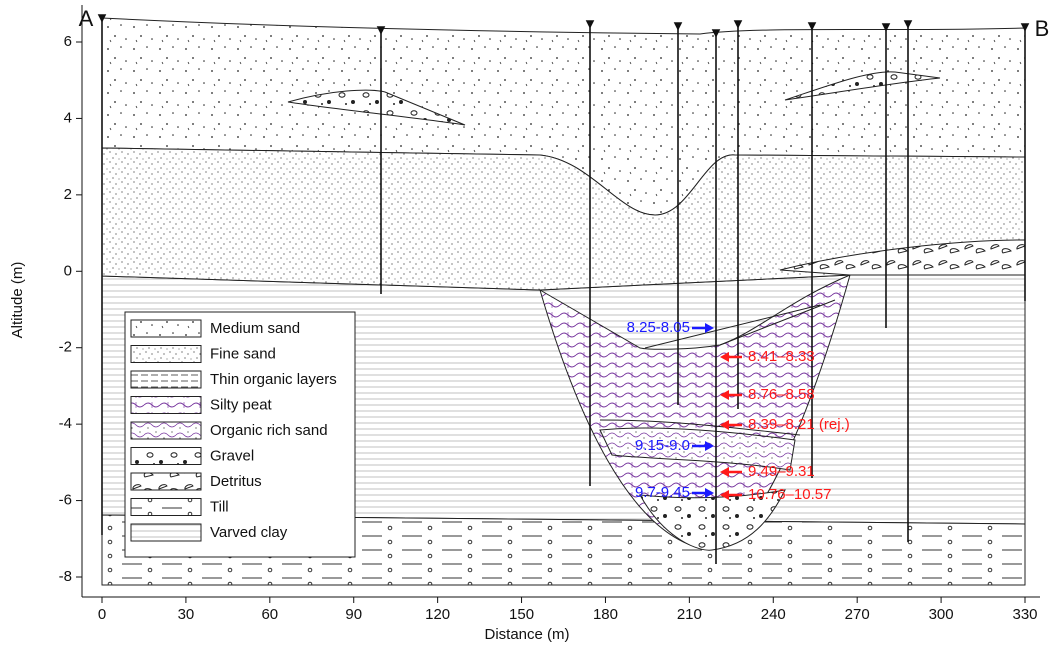  What do you see at coordinates (65, 347) in the screenshot?
I see `y-tick-label: -2` at bounding box center [65, 347].